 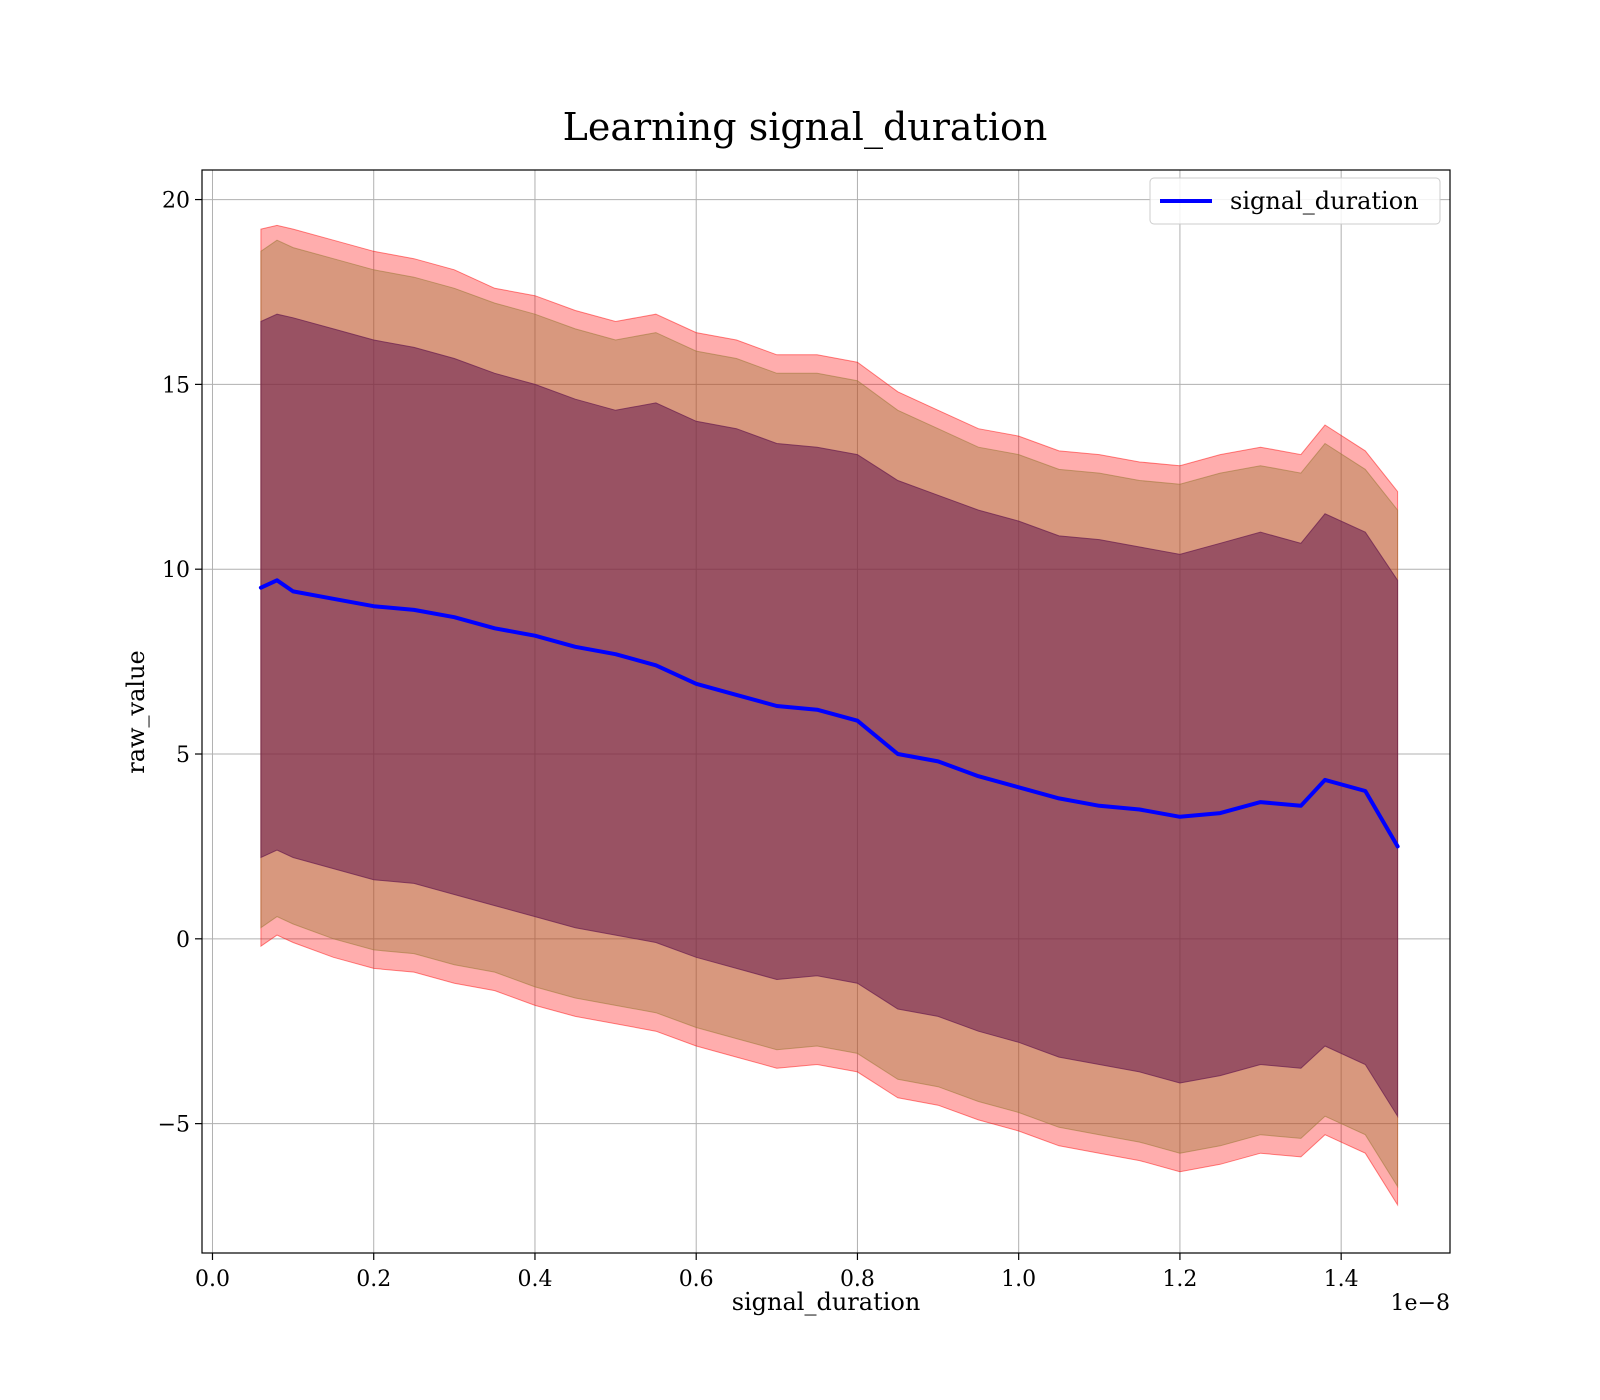 I want to click on x-tick-label: 0.2, so click(x=373, y=1279).